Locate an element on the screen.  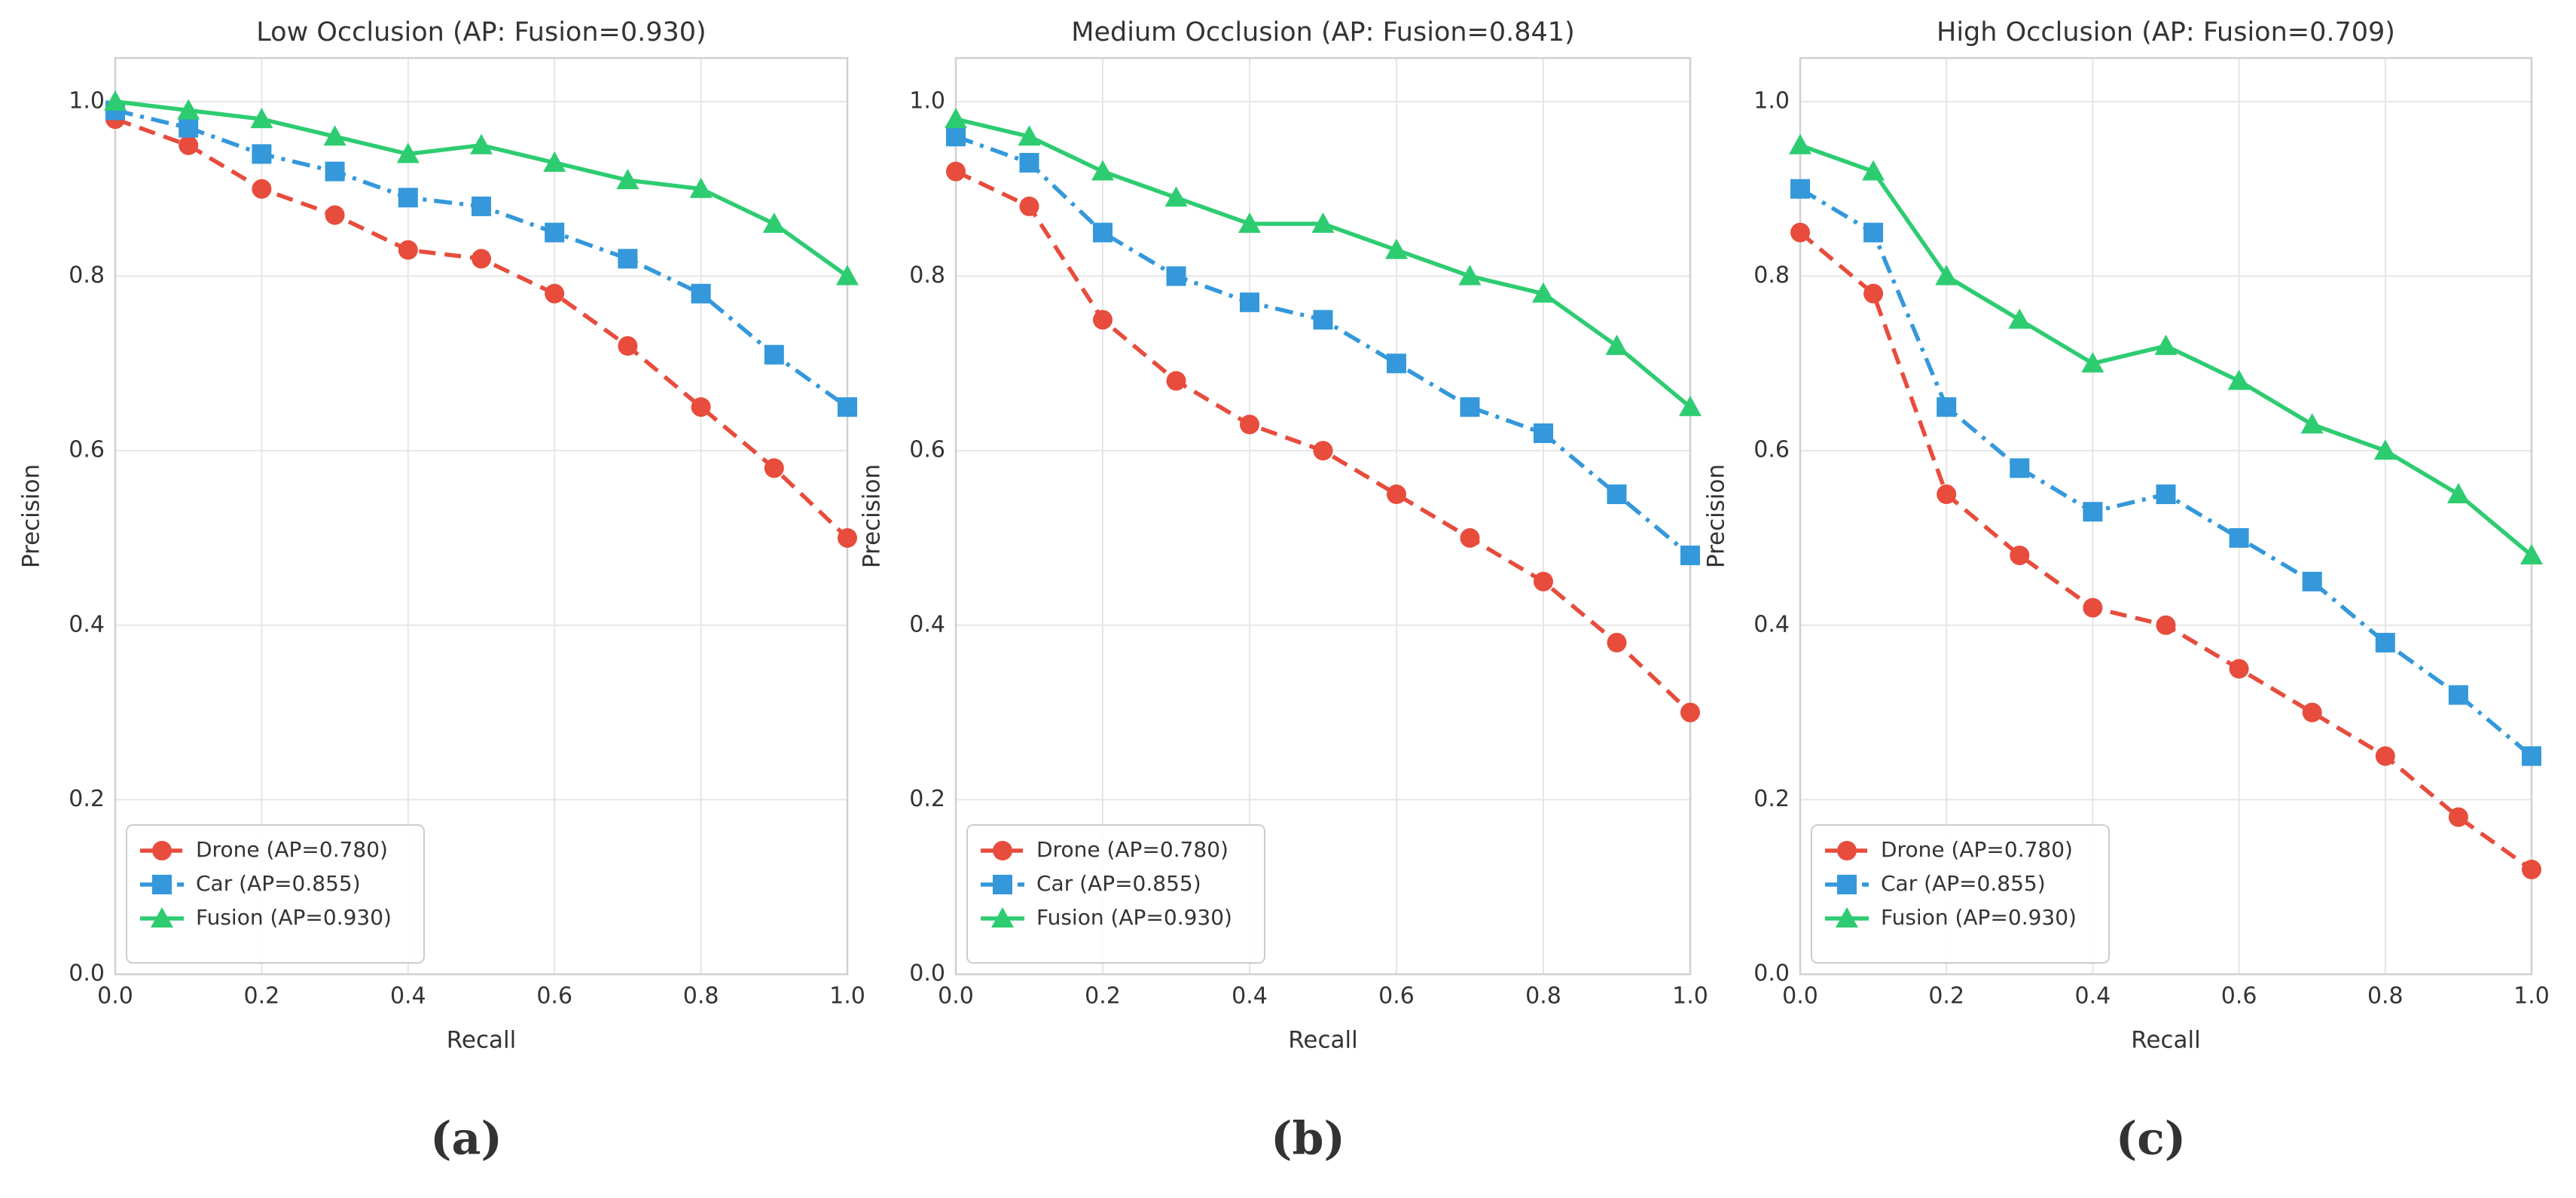
y-tick-label: 0.2 is located at coordinates (87, 799).